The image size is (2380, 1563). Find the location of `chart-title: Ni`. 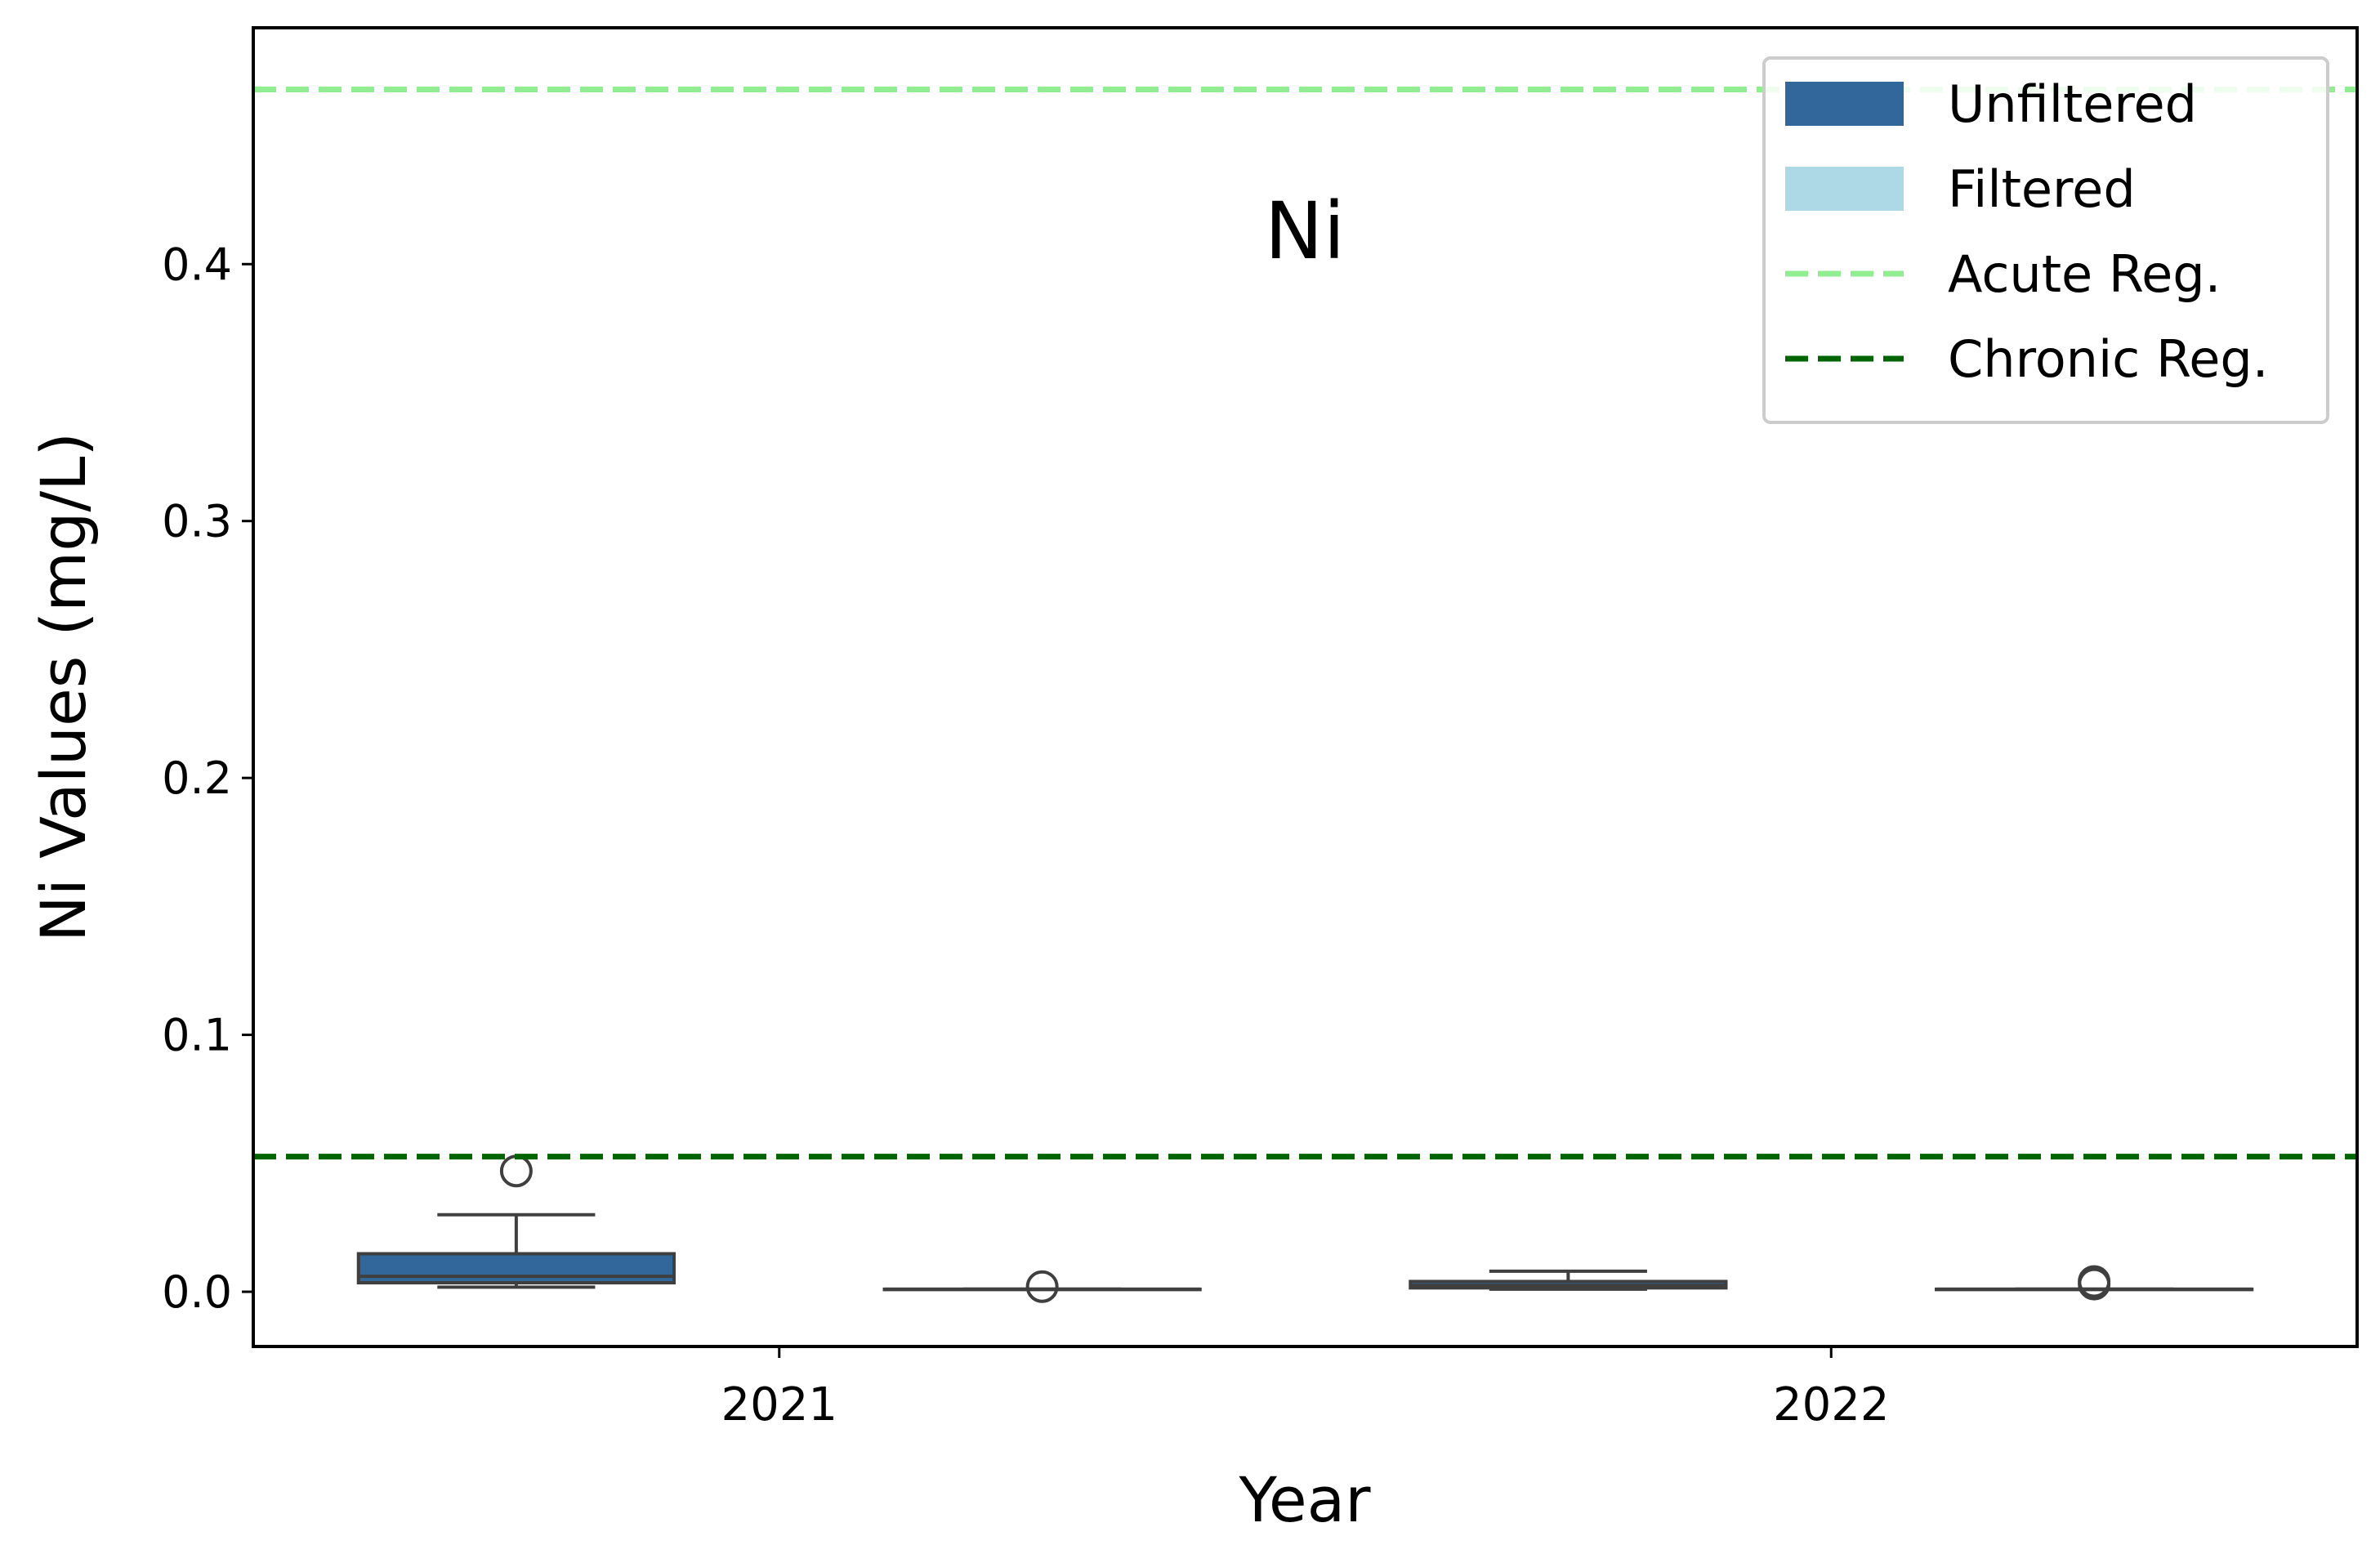

chart-title: Ni is located at coordinates (1305, 231).